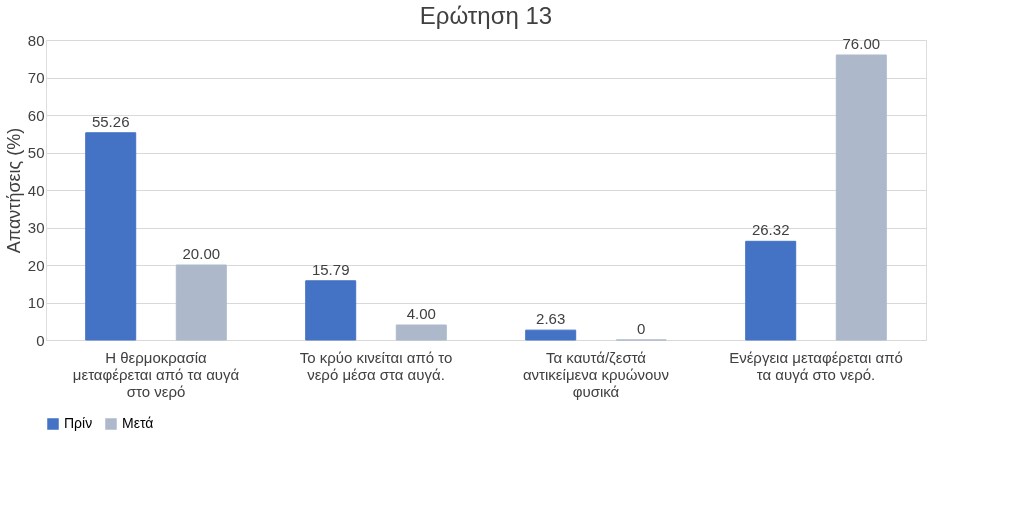  I want to click on data-label: 20.00, so click(201, 253).